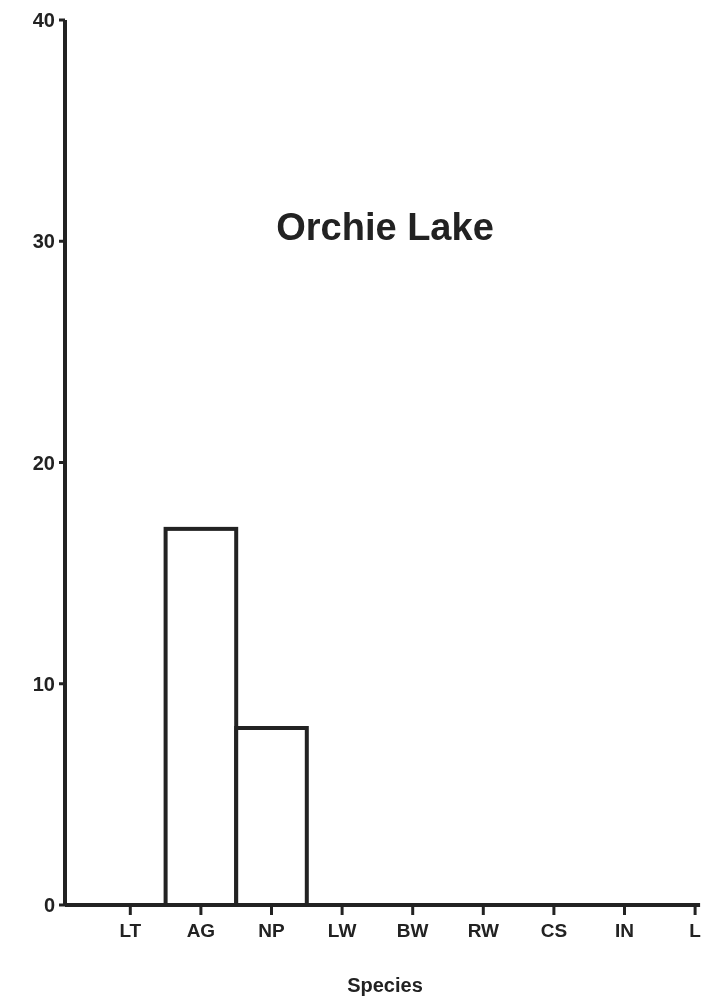  What do you see at coordinates (624, 930) in the screenshot?
I see `x-tick-label: IN` at bounding box center [624, 930].